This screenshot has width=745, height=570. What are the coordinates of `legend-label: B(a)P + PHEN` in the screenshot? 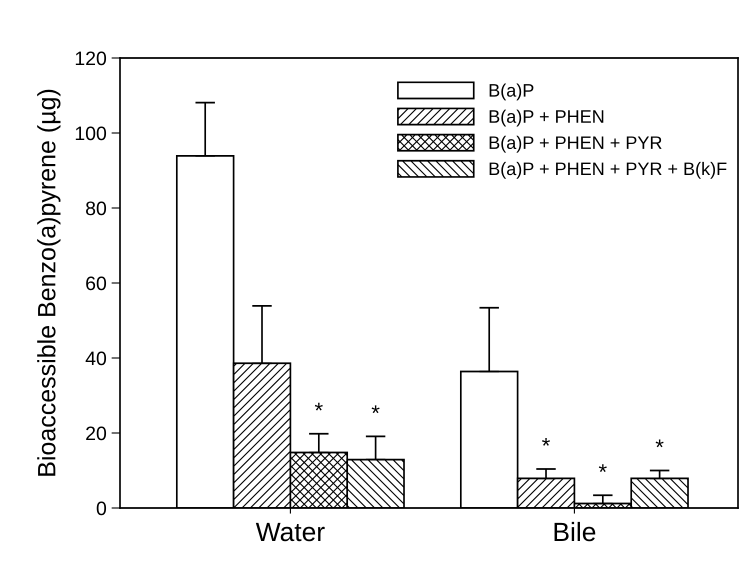 It's located at (547, 118).